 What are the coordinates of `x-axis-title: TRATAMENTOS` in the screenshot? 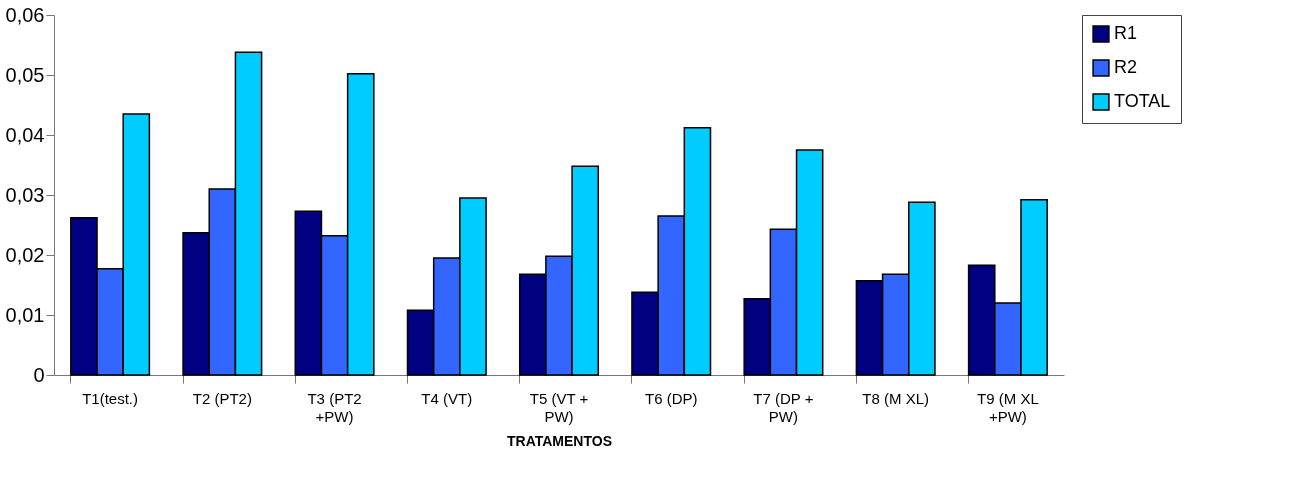 It's located at (559, 440).